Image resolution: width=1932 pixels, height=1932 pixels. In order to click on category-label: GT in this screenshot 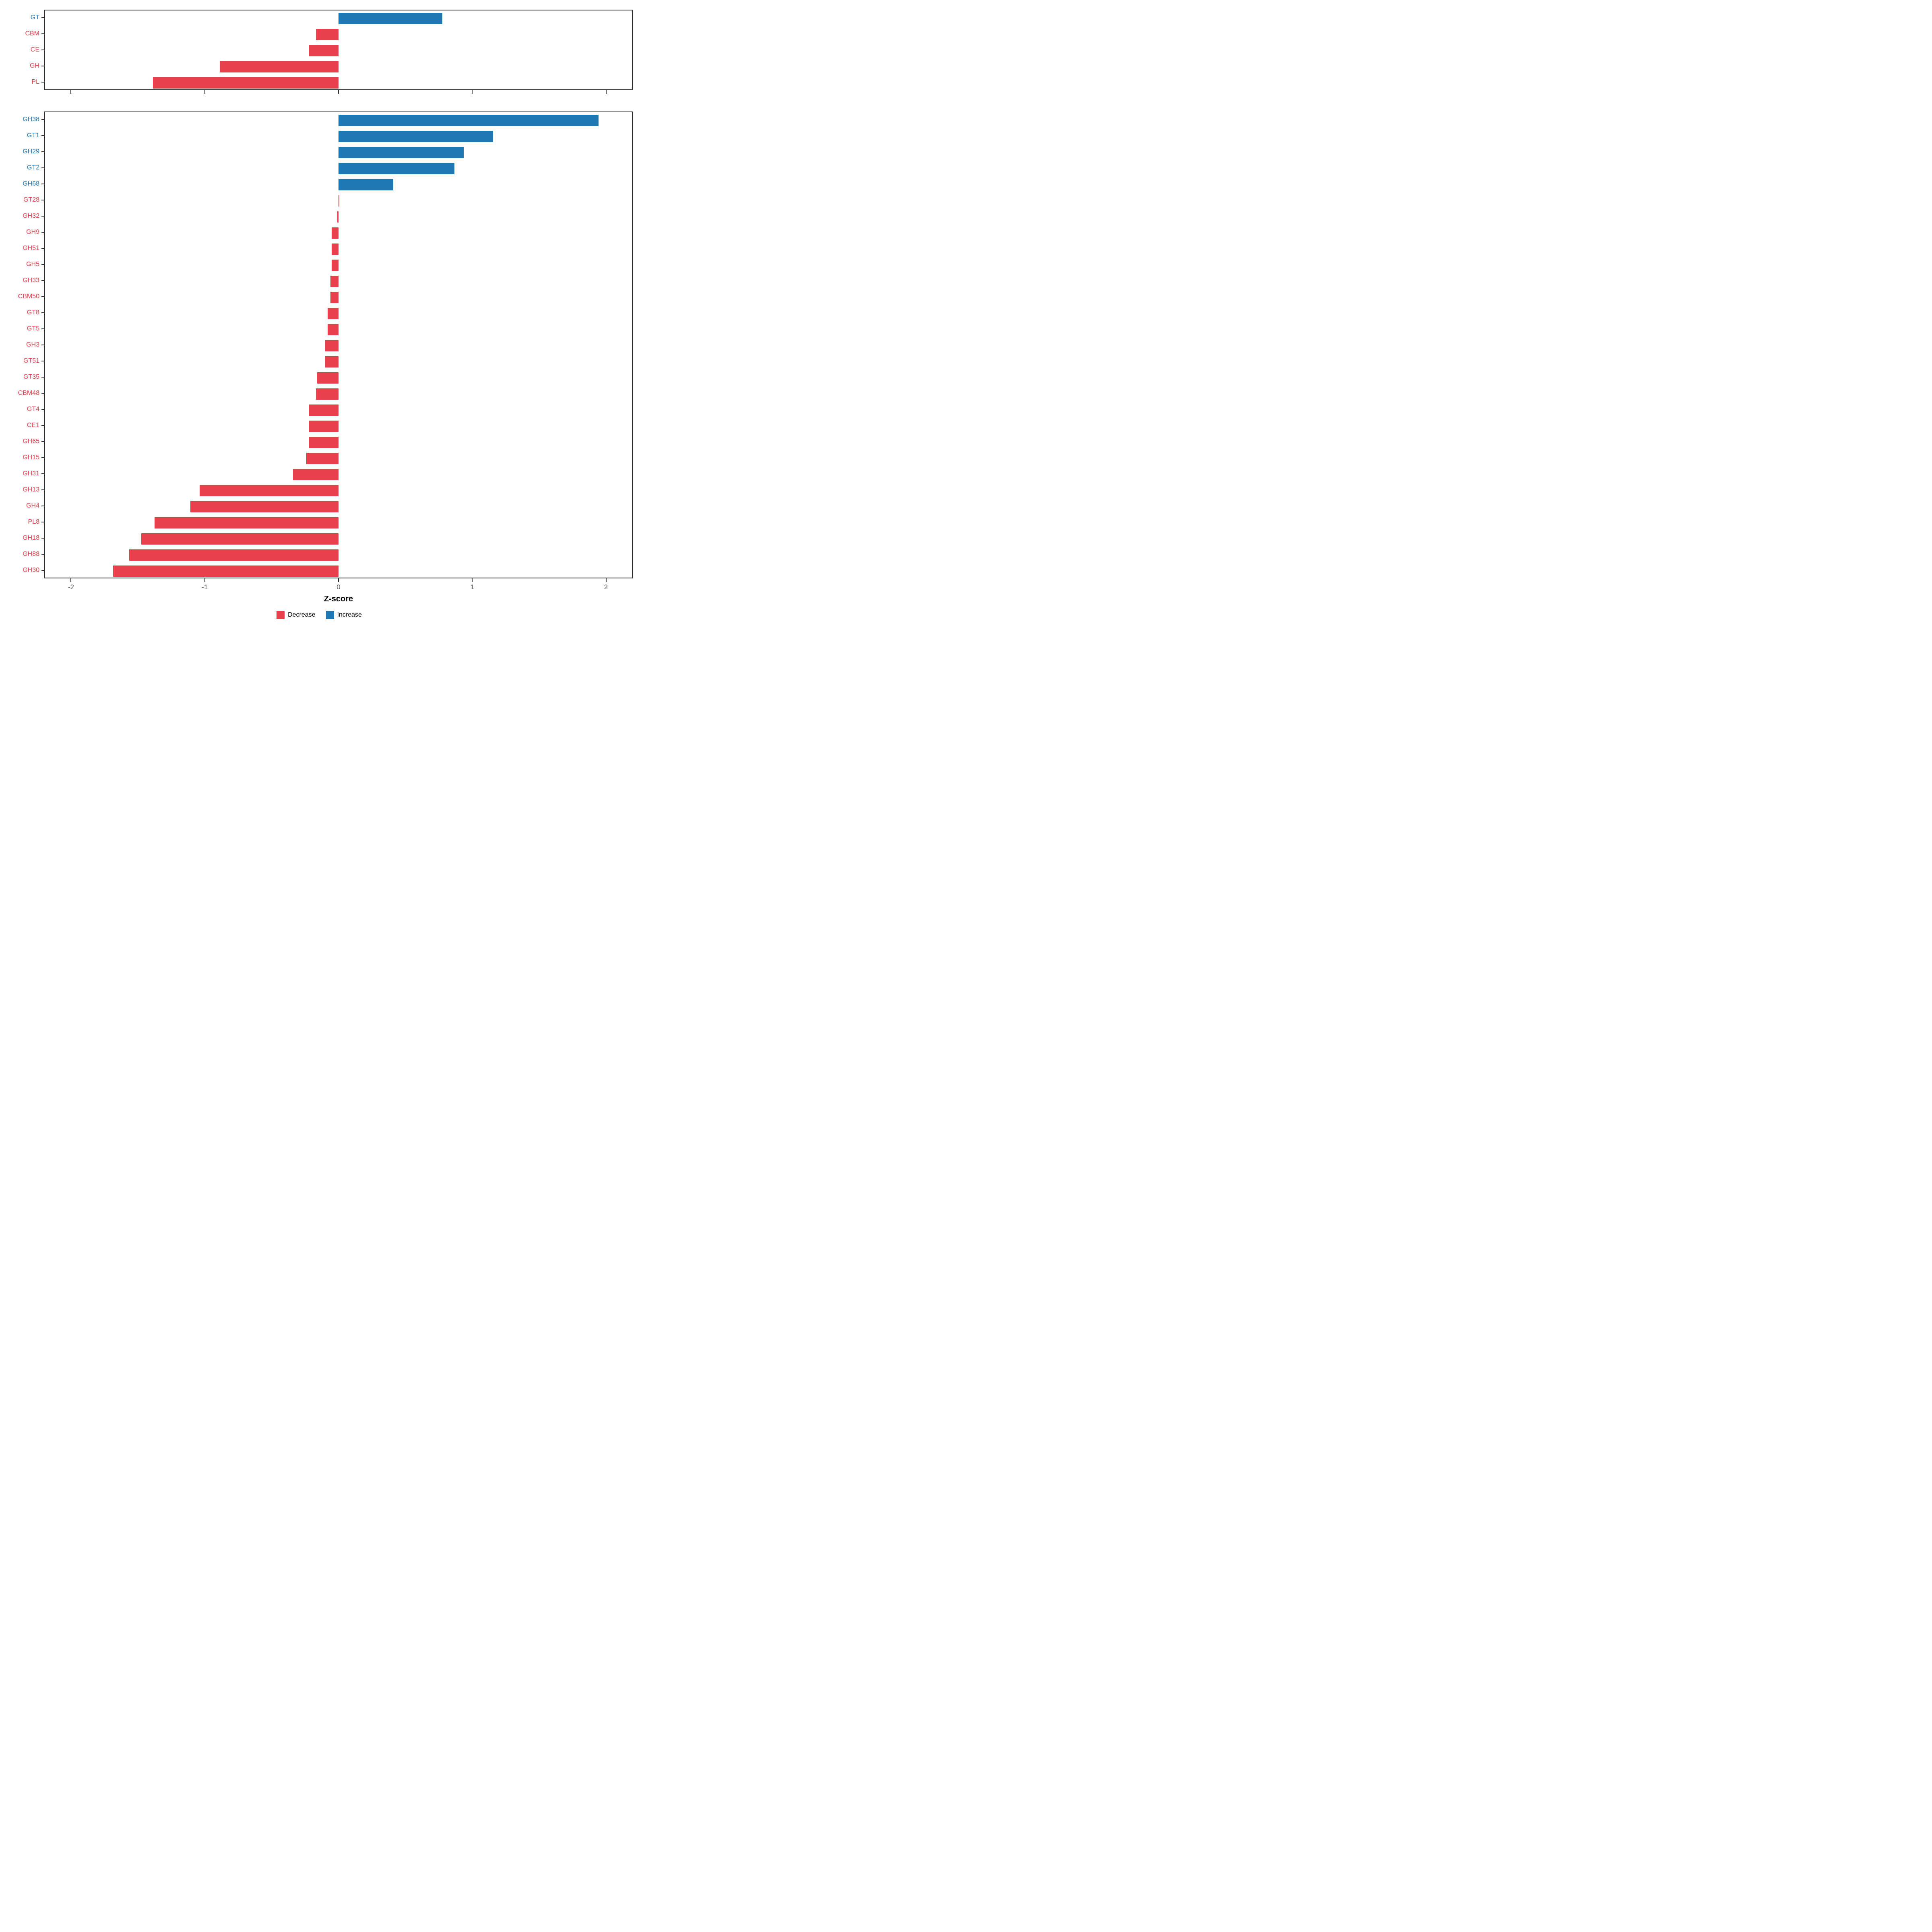, I will do `click(25, 18)`.